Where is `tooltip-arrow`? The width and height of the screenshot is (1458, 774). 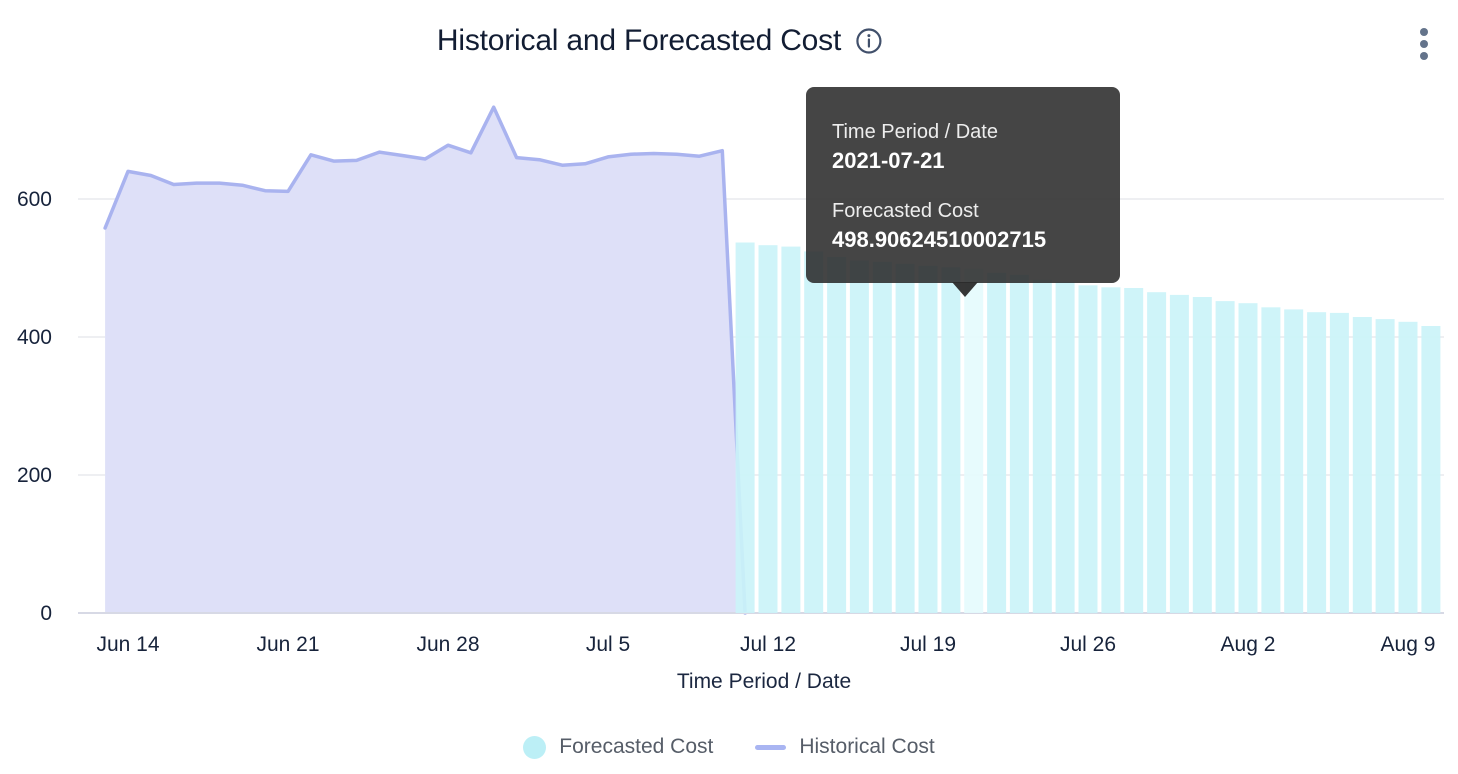 tooltip-arrow is located at coordinates (965, 289).